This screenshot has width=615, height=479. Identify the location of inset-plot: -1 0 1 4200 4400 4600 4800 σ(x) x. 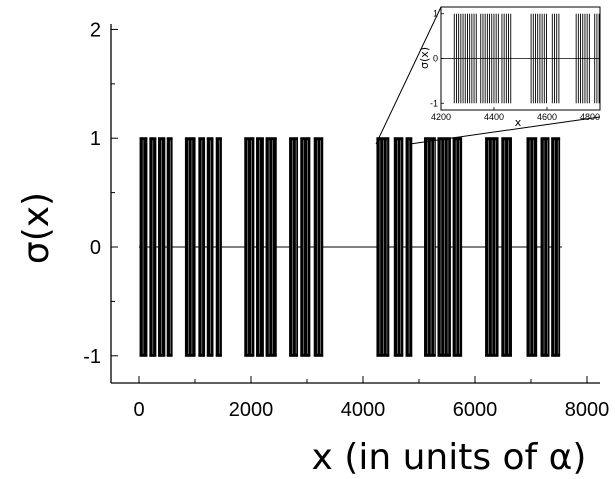
(509, 67).